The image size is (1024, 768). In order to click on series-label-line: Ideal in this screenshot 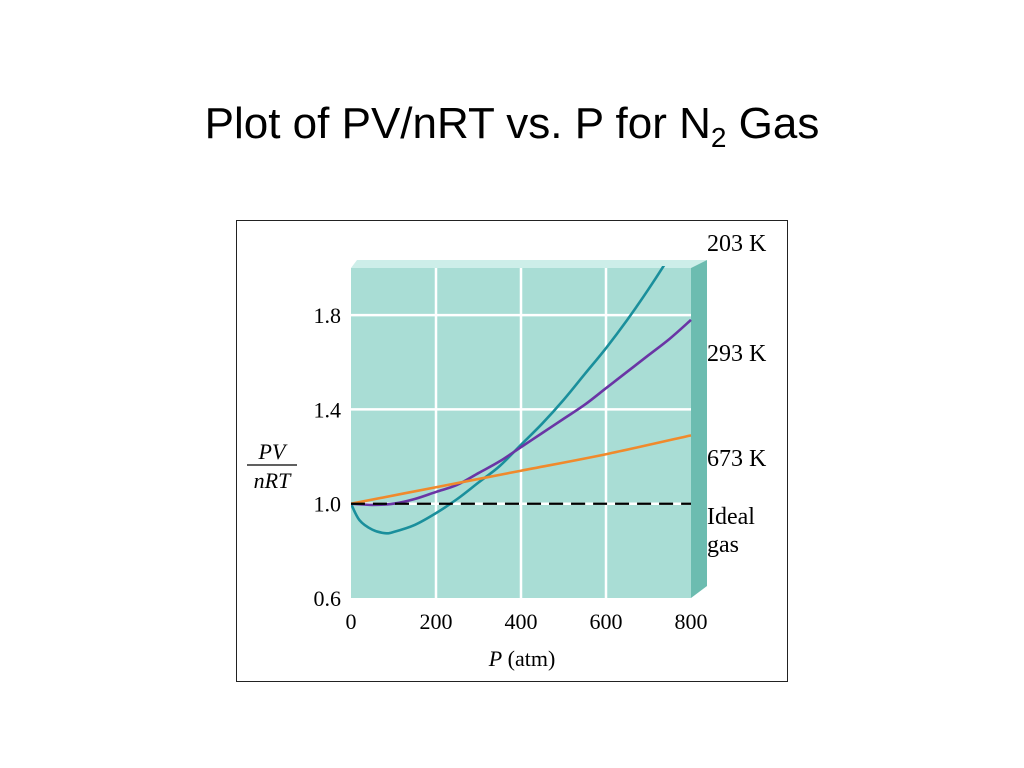, I will do `click(731, 517)`.